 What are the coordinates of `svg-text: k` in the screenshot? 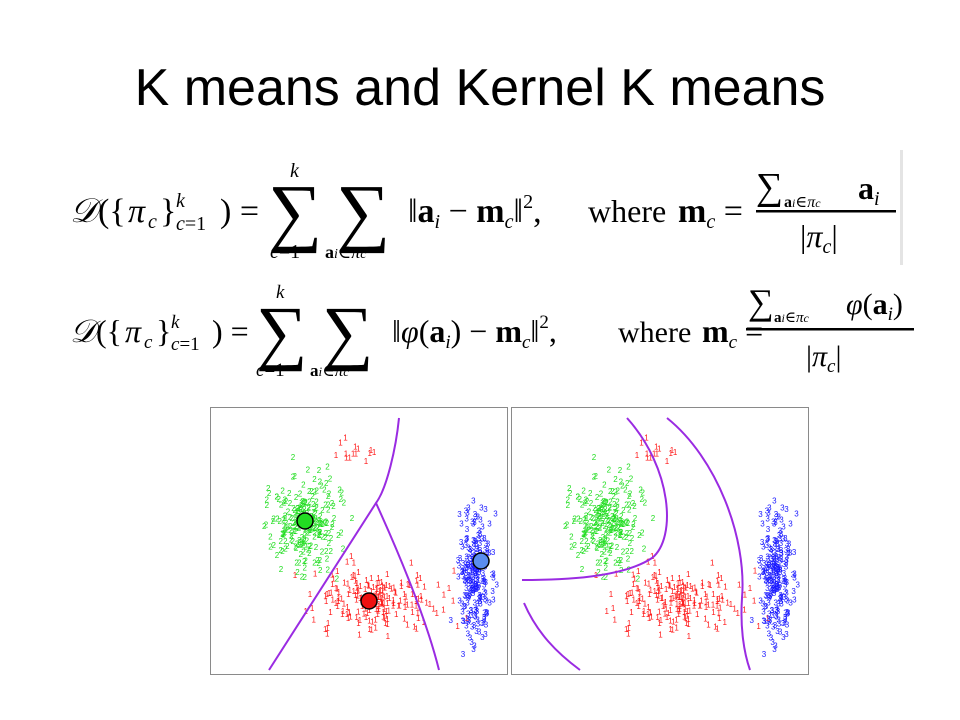 It's located at (280, 292).